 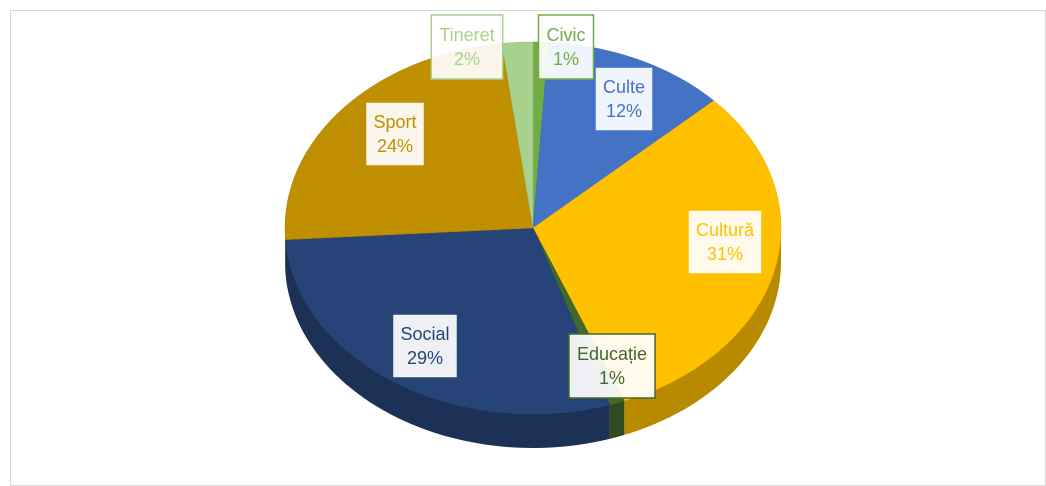 What do you see at coordinates (612, 354) in the screenshot?
I see `label-category: Educație` at bounding box center [612, 354].